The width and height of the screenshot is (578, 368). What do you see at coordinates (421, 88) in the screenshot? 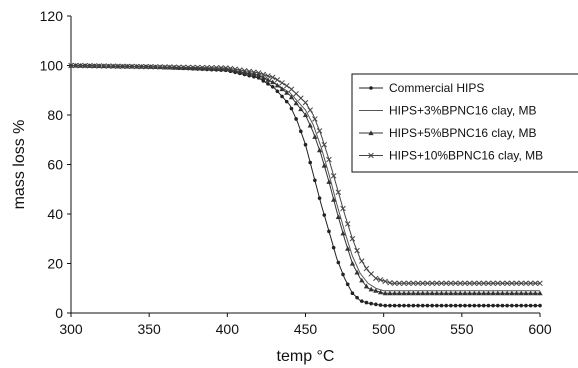
I see `legend-item: Commercial HIPS` at bounding box center [421, 88].